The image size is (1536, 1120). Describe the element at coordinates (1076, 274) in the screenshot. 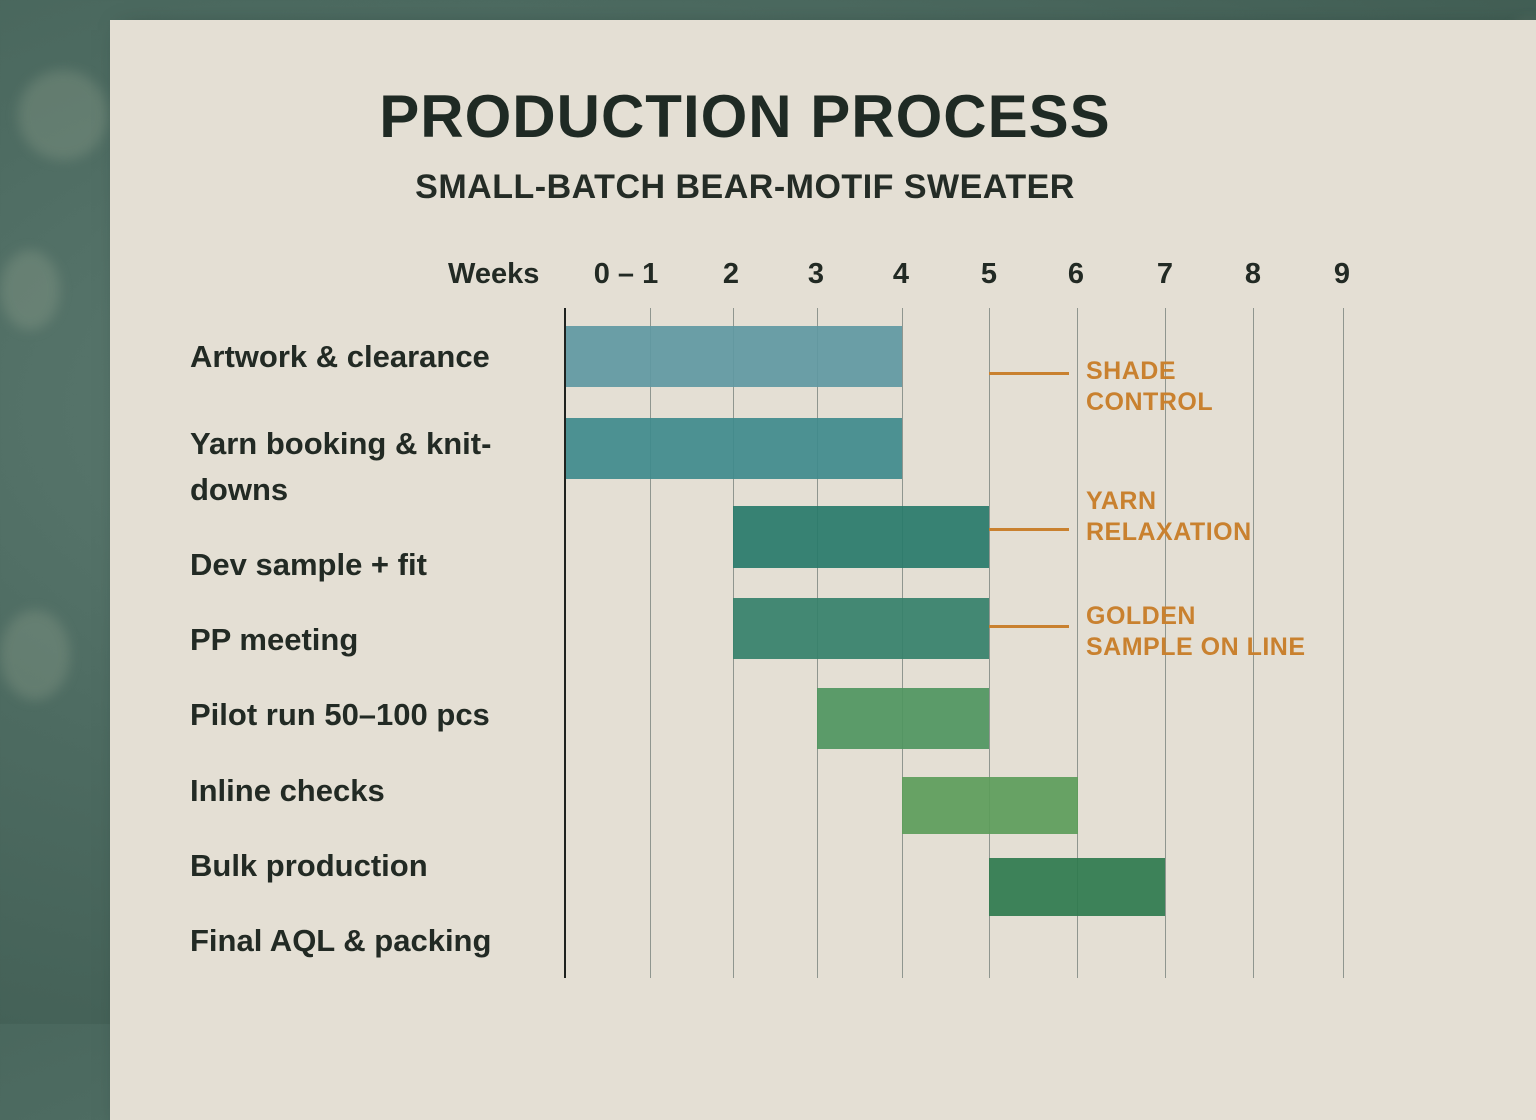

I see `x-tick: 6` at that location.